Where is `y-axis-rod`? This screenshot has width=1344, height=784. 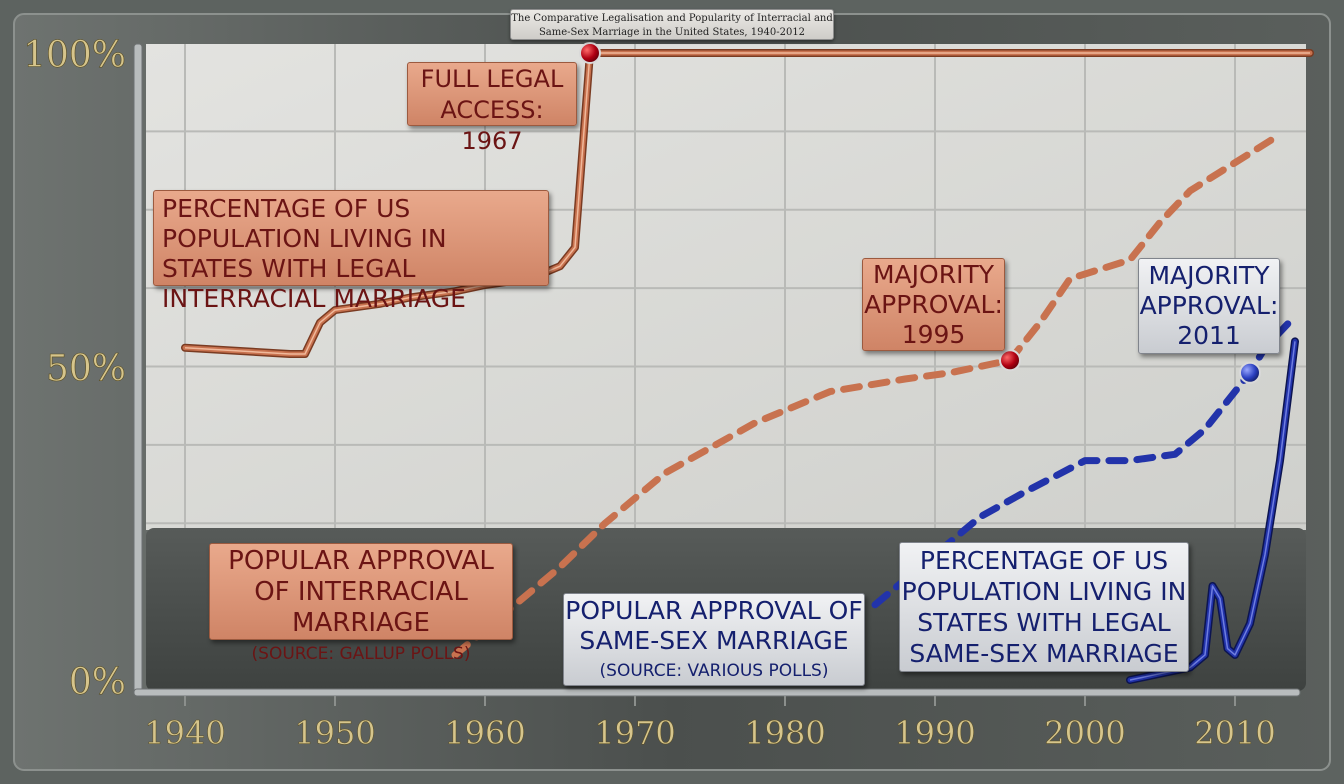 y-axis-rod is located at coordinates (138, 370).